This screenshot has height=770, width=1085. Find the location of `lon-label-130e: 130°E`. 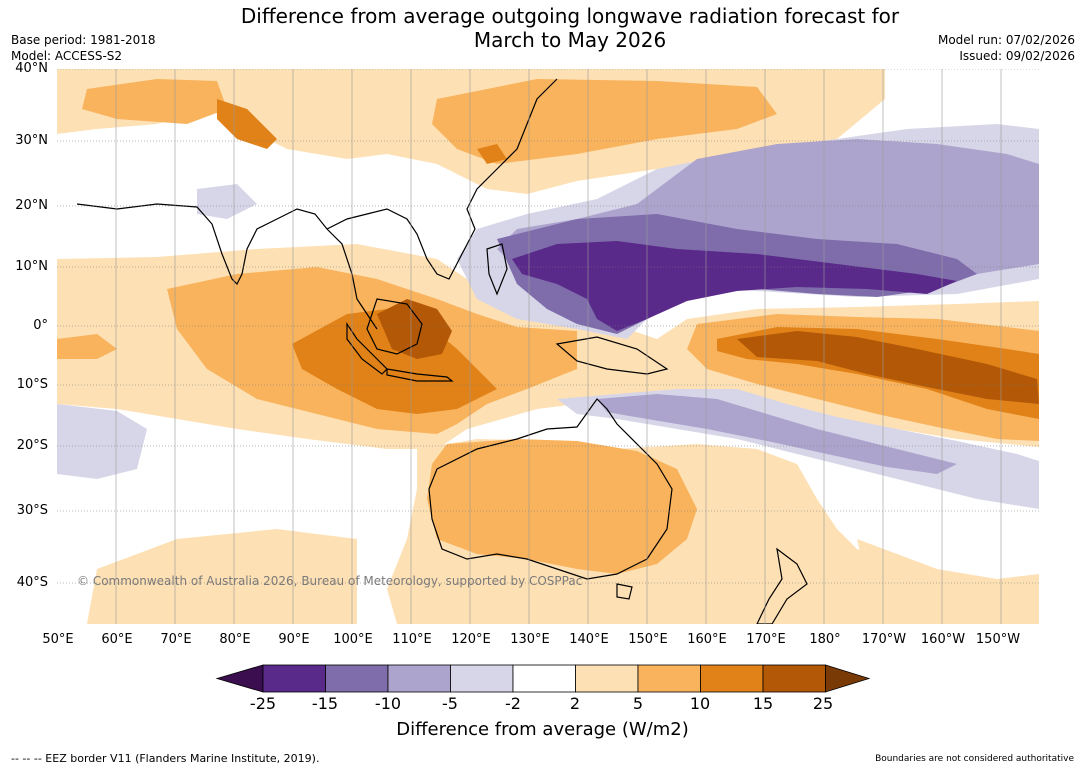

lon-label-130e: 130°E is located at coordinates (530, 639).